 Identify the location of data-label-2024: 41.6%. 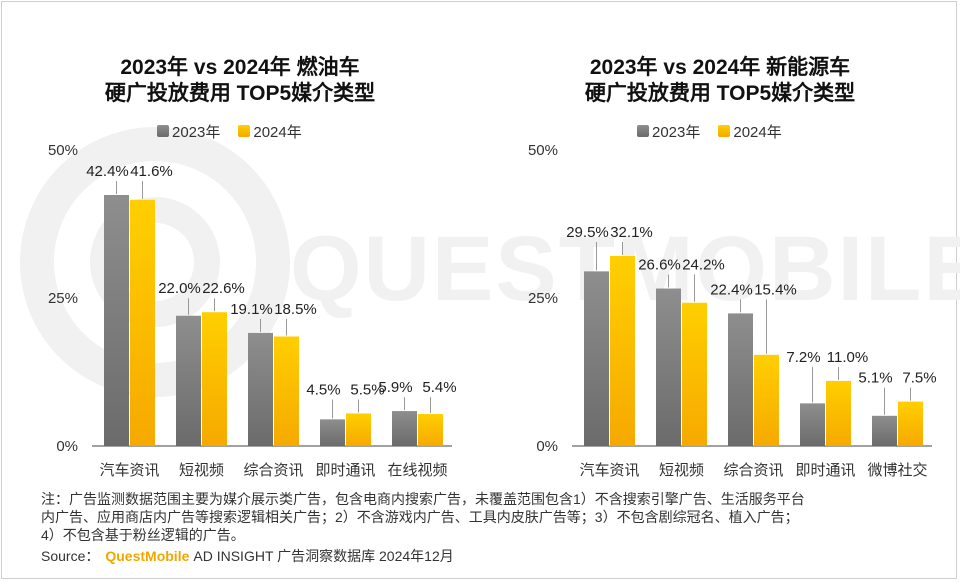
(151, 171).